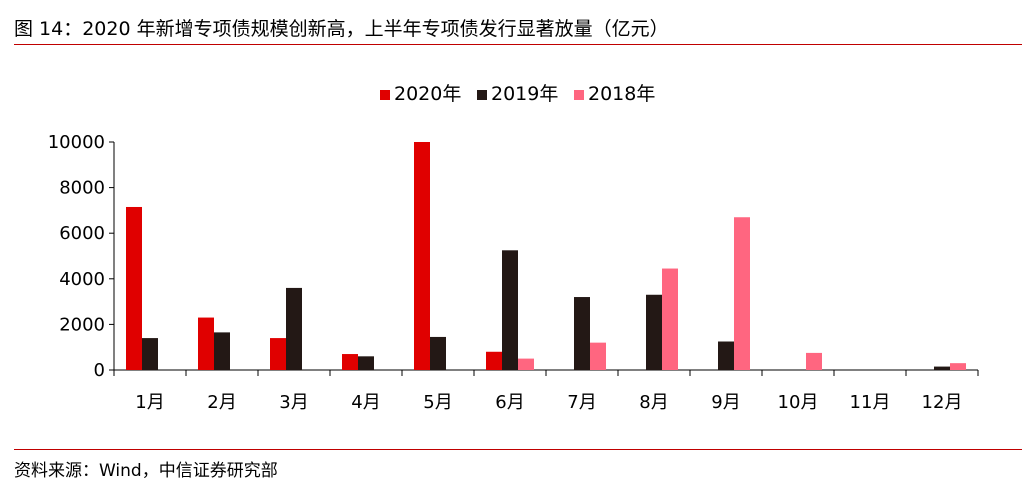 The width and height of the screenshot is (1036, 488). I want to click on bar-2018年-12月, so click(958, 366).